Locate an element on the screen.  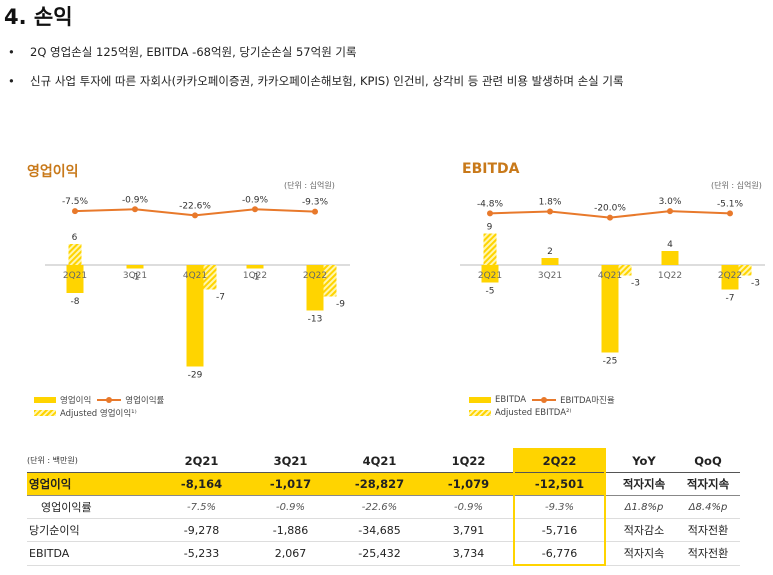
legend-label: EBITDA마진율 is located at coordinates (587, 400).